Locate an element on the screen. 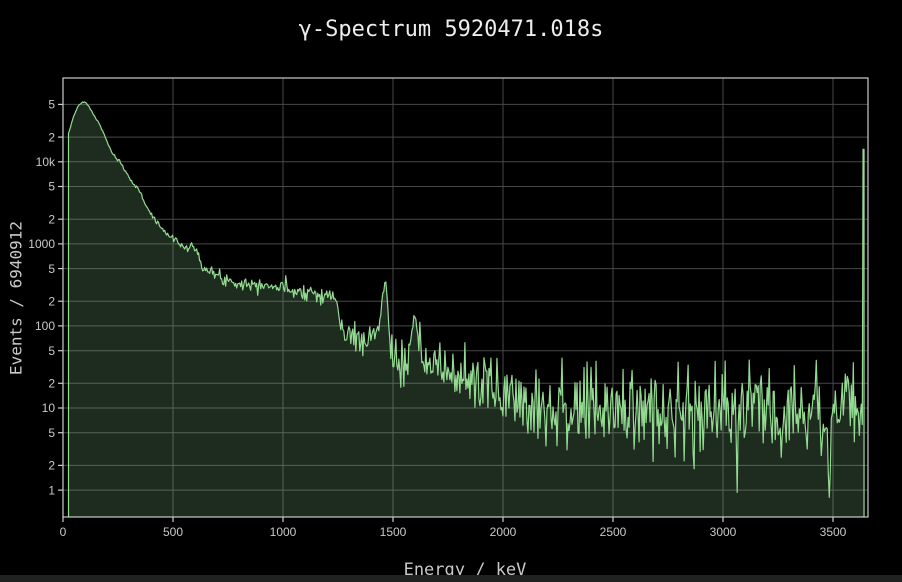 The height and width of the screenshot is (582, 902). svg-text: 10 is located at coordinates (49, 408).